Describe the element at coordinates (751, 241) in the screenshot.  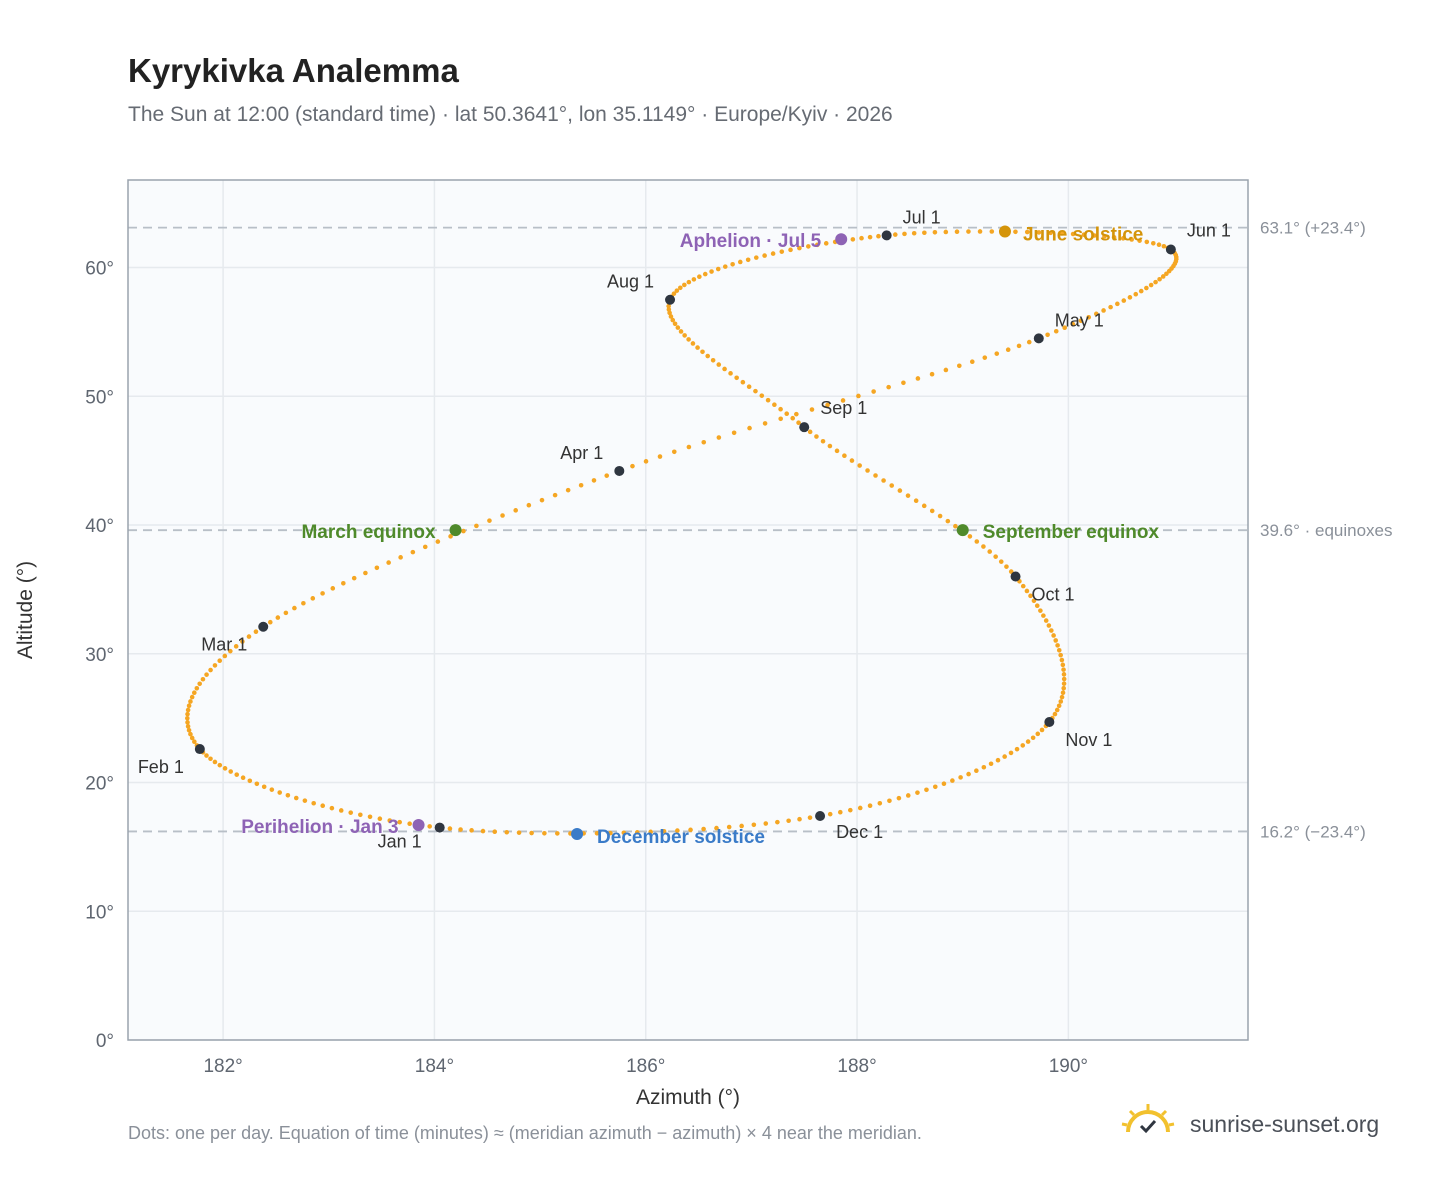
I see `event-marker-label: Aphelion · Jul 5` at that location.